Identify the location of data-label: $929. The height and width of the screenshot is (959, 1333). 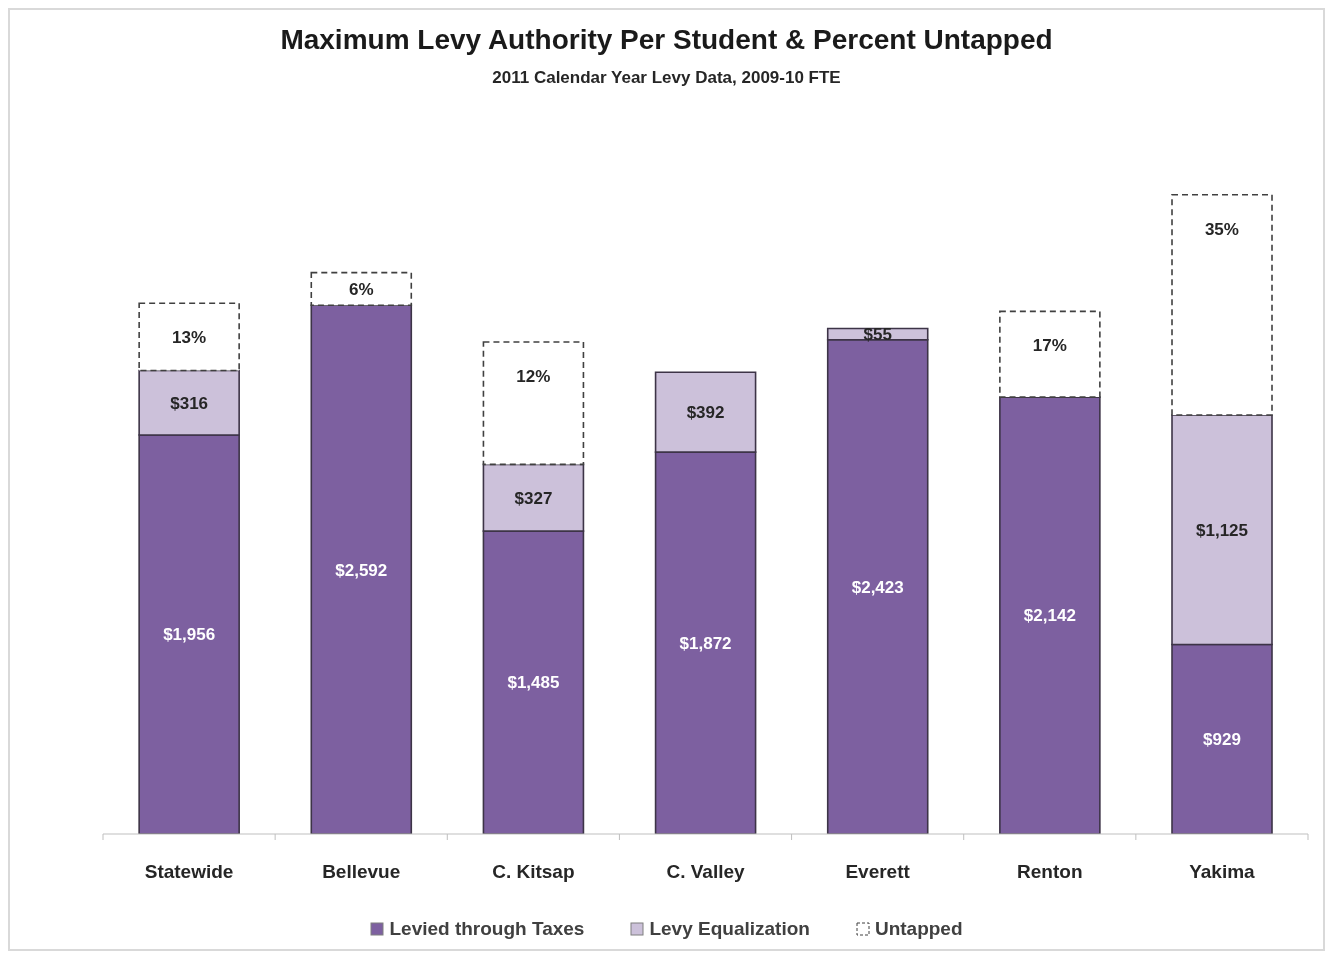
(1222, 740).